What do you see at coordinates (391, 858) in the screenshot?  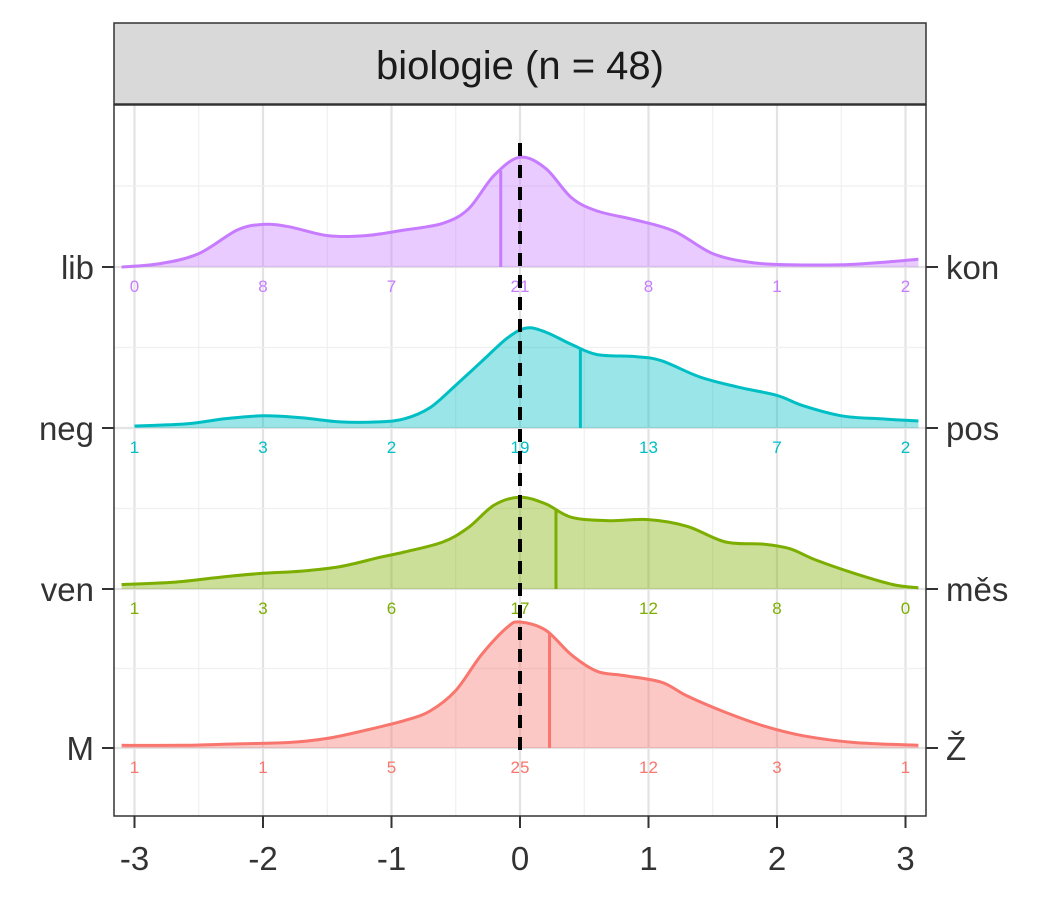 I see `x-tick-label: -1` at bounding box center [391, 858].